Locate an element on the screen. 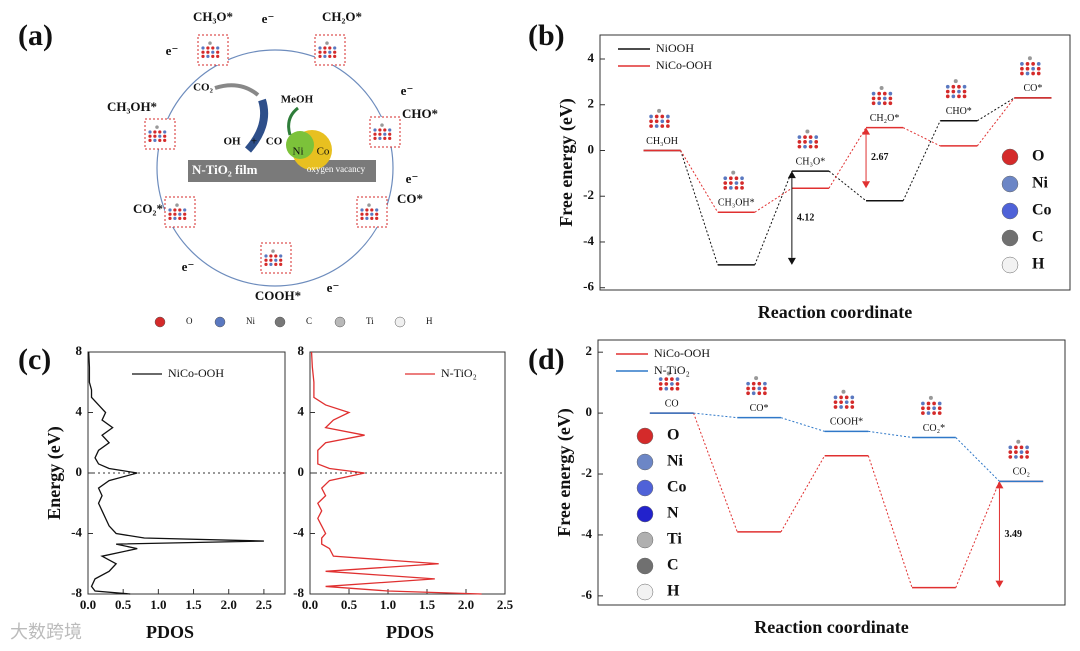 Image resolution: width=1080 pixels, height=651 pixels. inset-label: Co is located at coordinates (323, 152).